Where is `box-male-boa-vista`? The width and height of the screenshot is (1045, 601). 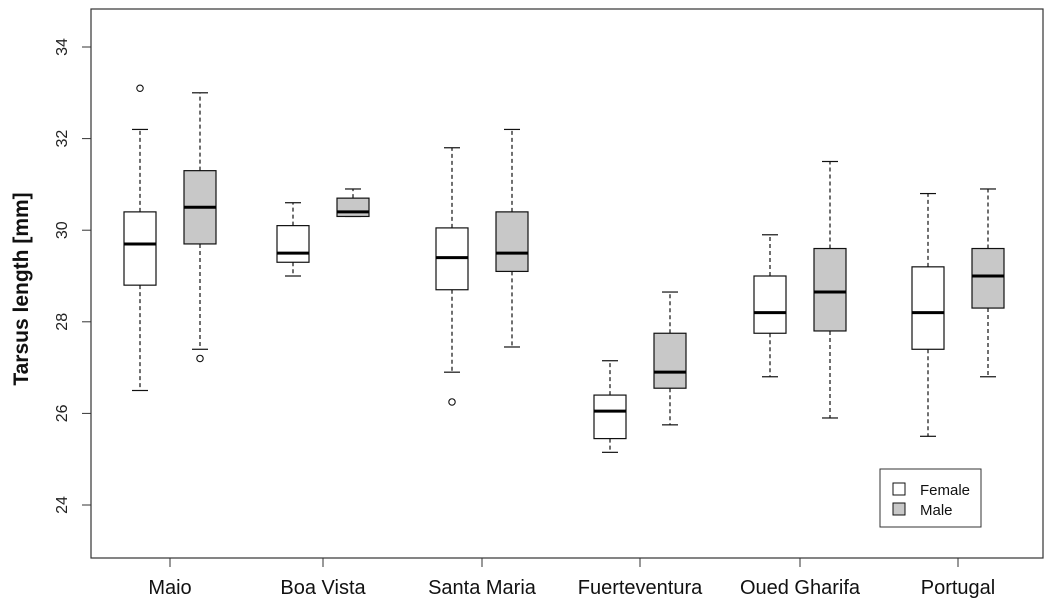 box-male-boa-vista is located at coordinates (353, 203).